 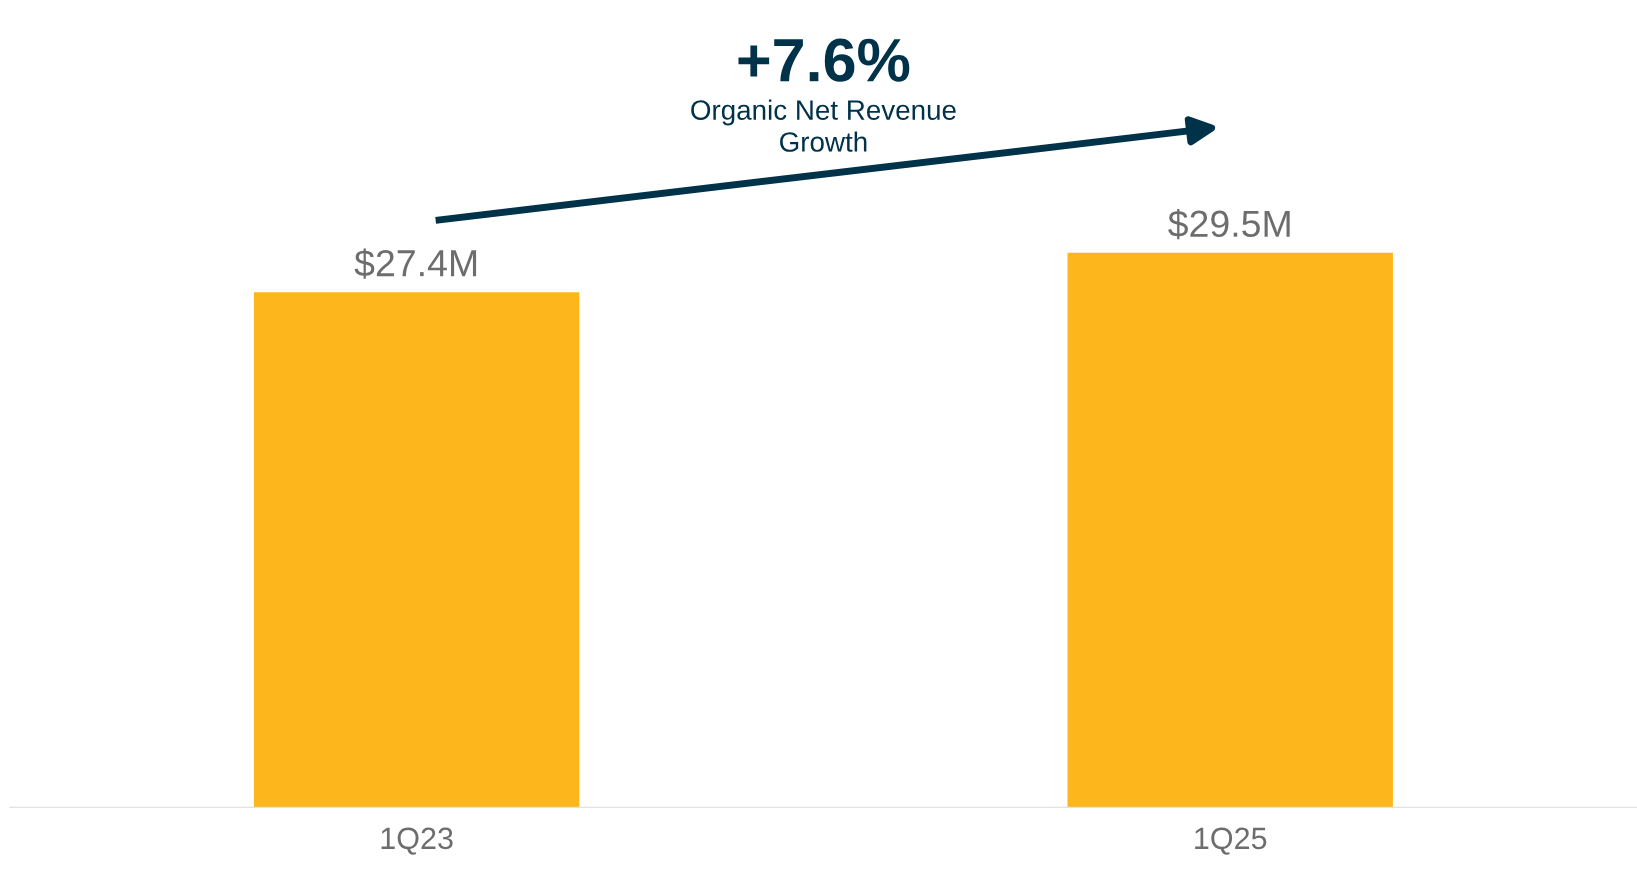 I want to click on data-label: $29.5M, so click(x=1229, y=224).